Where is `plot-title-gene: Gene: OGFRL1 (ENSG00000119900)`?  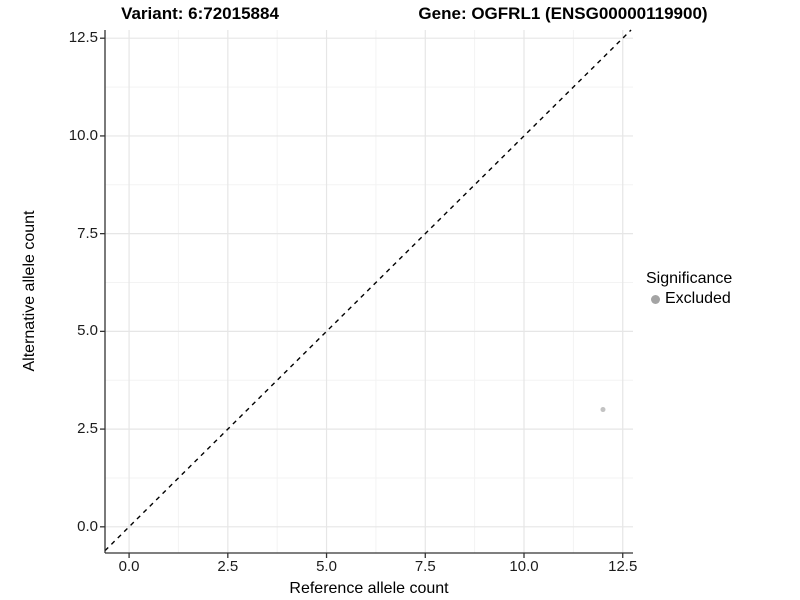
plot-title-gene: Gene: OGFRL1 (ENSG00000119900) is located at coordinates (563, 13).